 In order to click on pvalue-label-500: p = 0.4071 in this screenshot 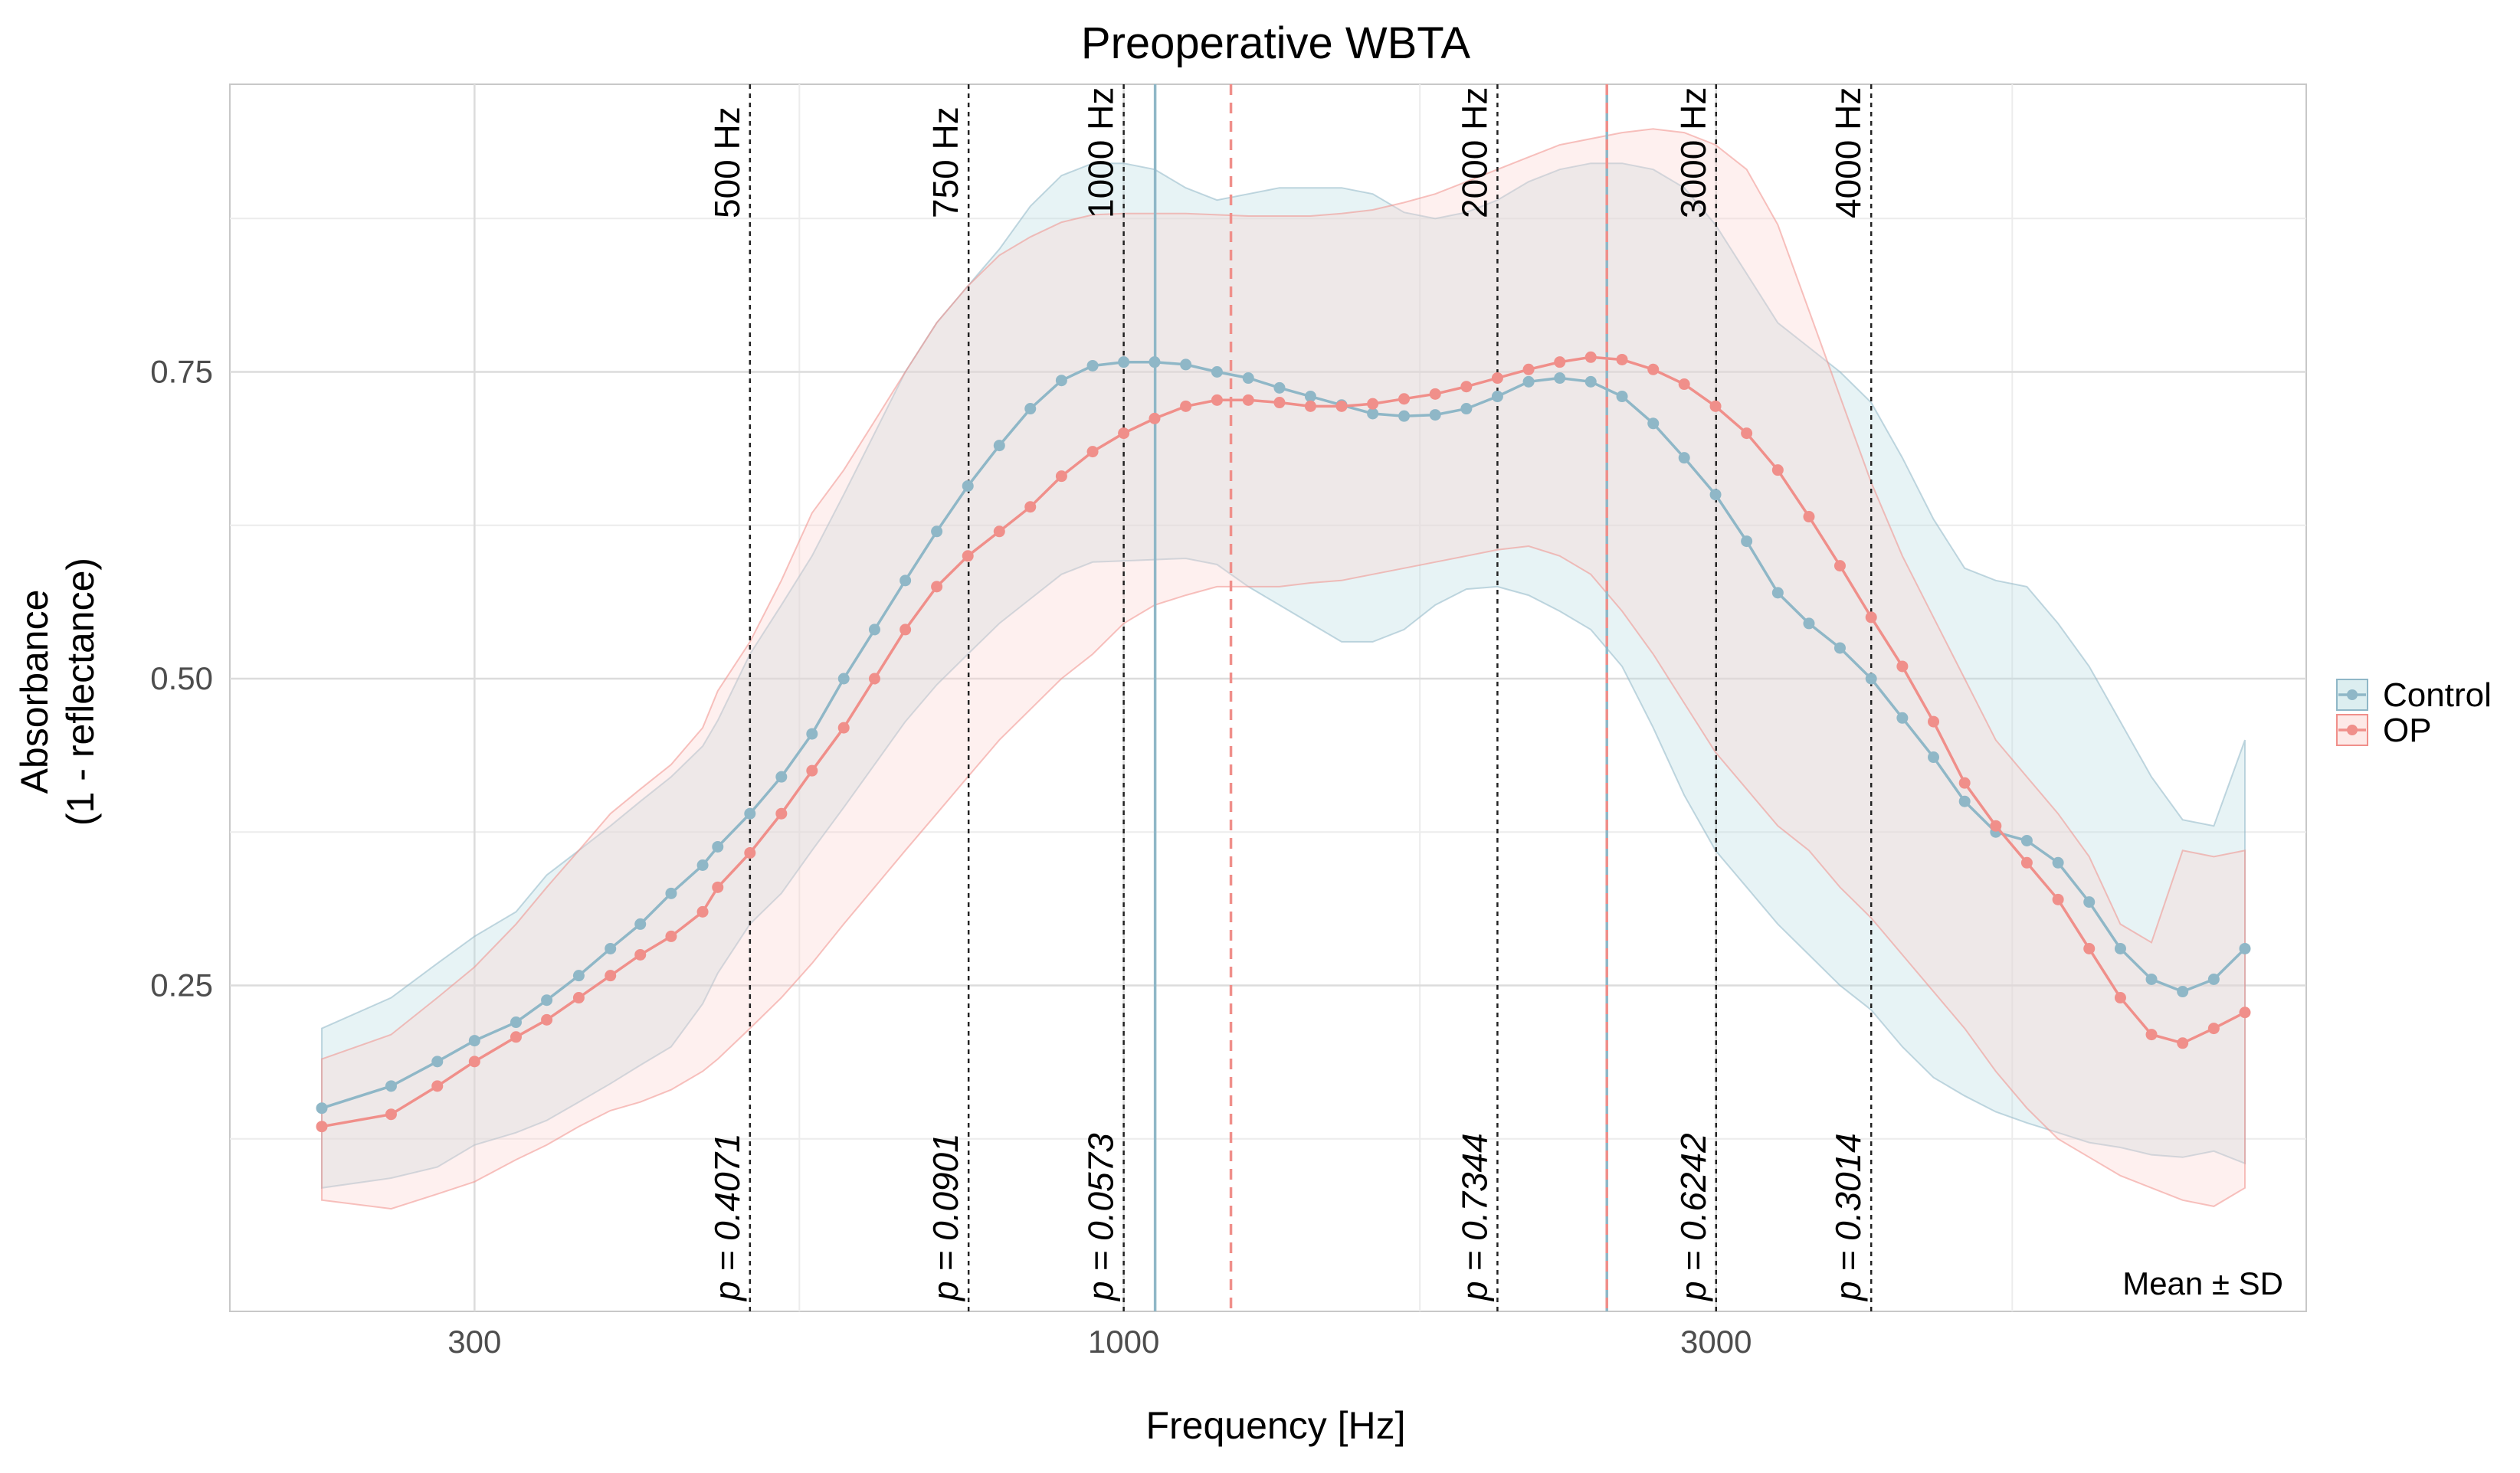, I will do `click(727, 1217)`.